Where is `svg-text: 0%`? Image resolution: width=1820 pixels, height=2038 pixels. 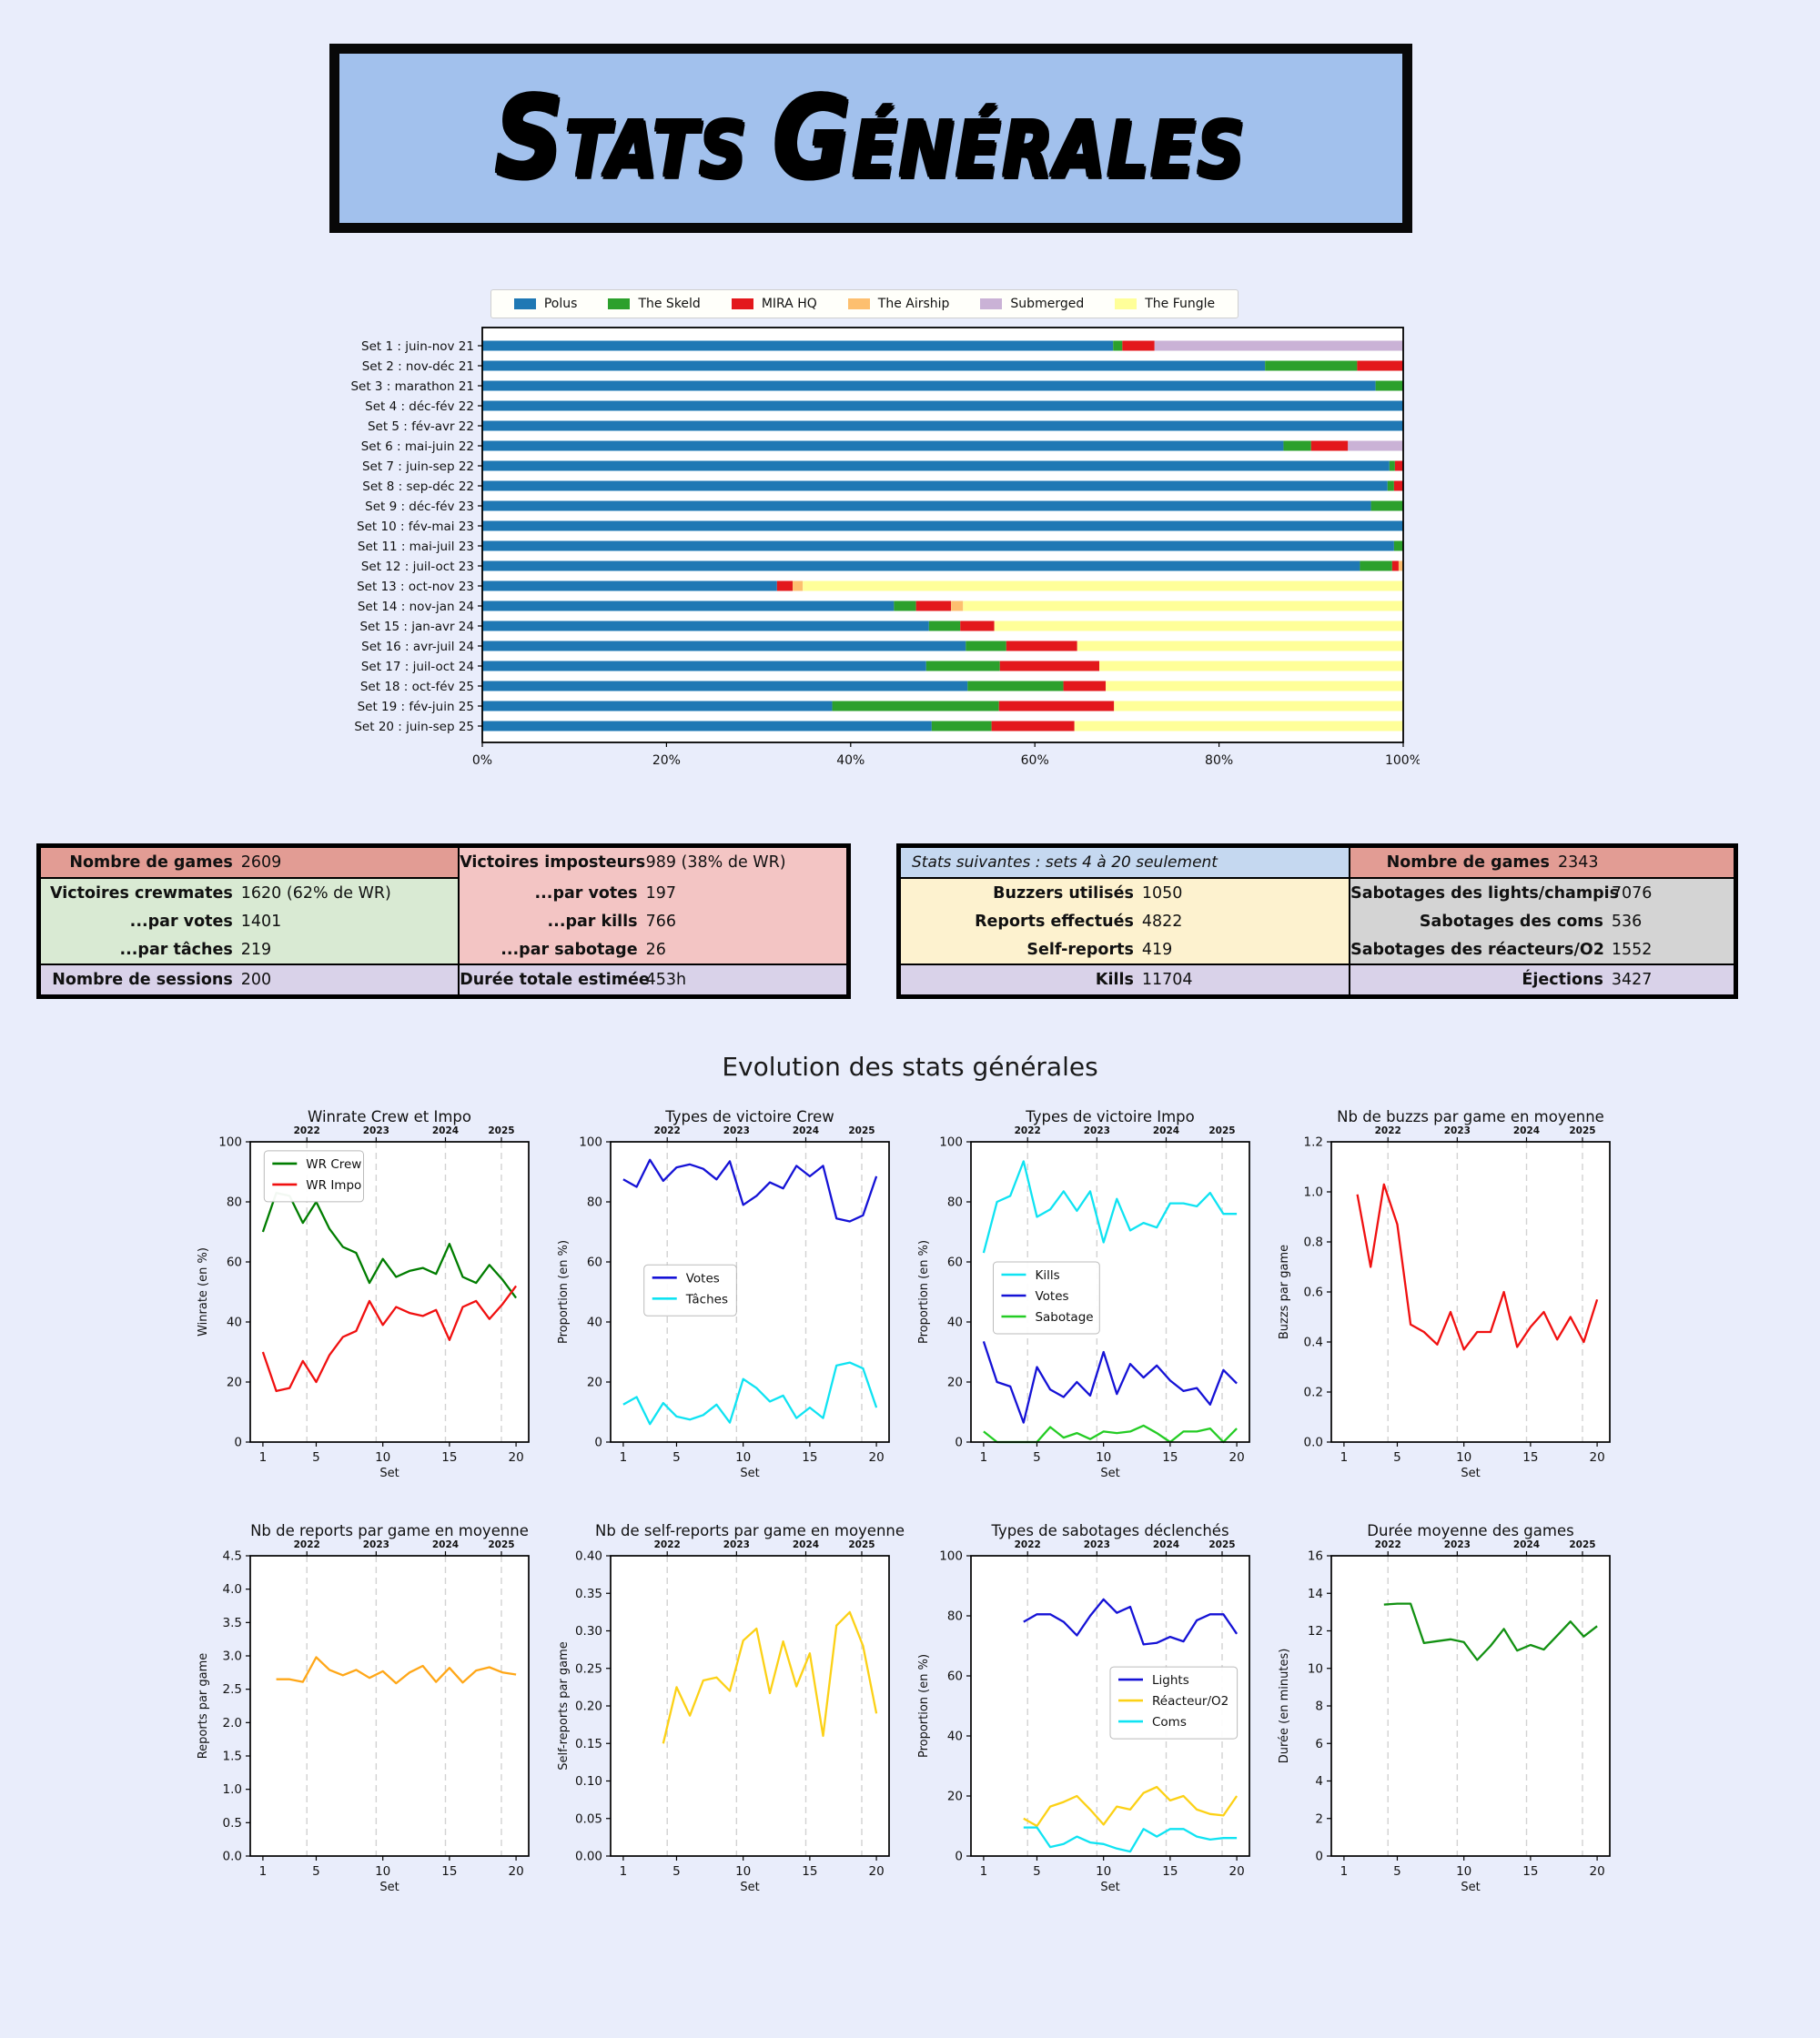
svg-text: 0% is located at coordinates (482, 760).